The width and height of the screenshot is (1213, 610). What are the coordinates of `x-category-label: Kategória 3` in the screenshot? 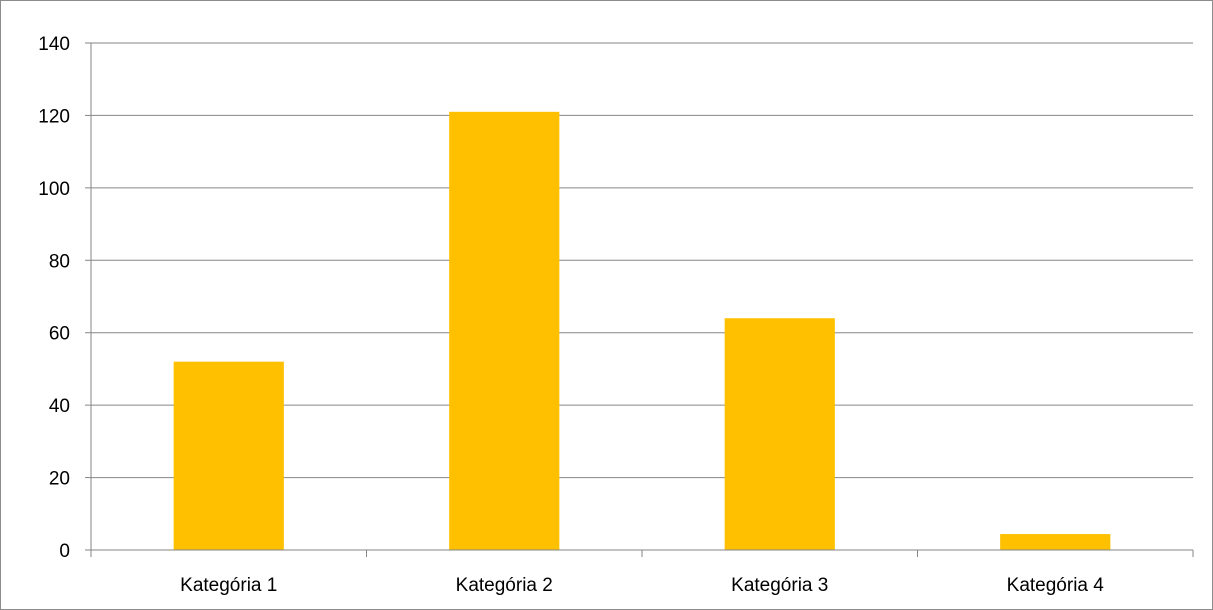 It's located at (779, 585).